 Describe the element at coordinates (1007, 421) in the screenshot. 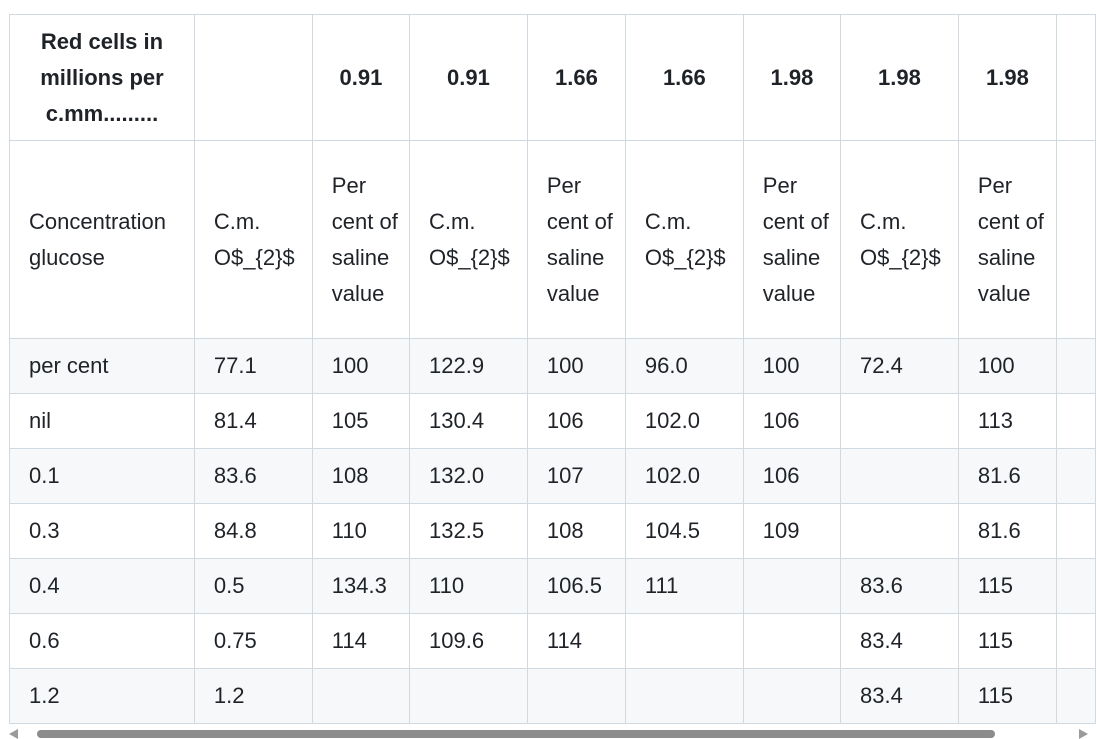

I see `table-cell: 113` at that location.